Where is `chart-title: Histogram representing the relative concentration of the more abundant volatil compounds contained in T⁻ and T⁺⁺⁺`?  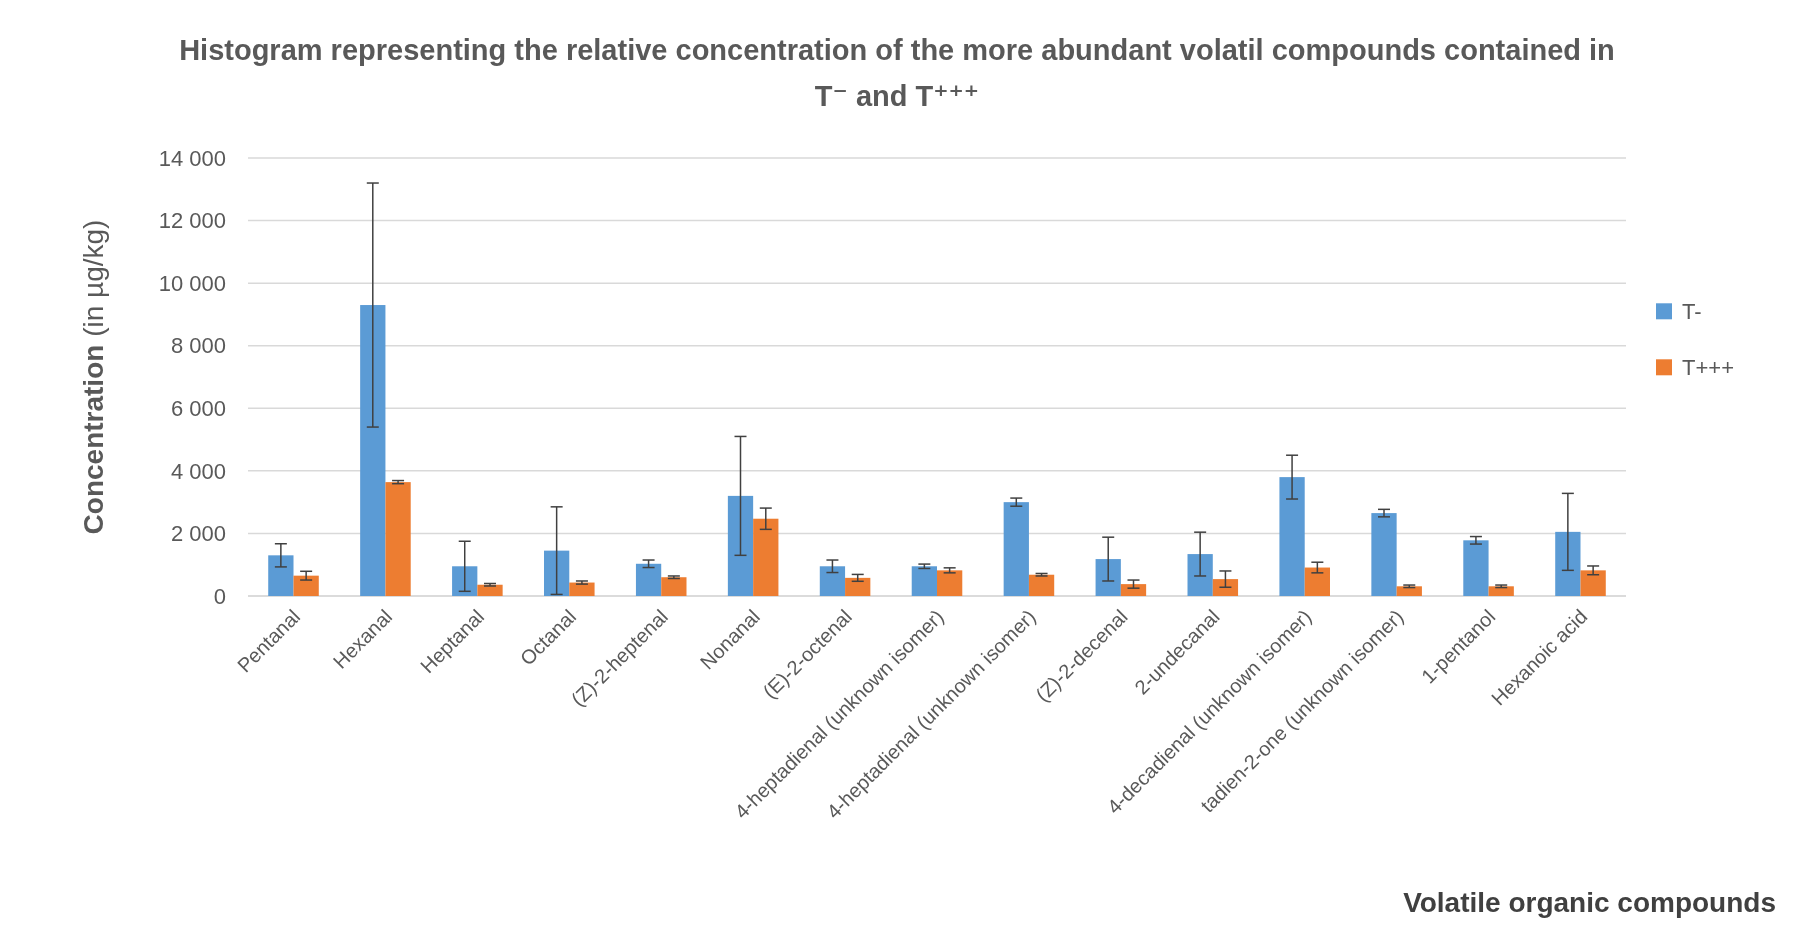 chart-title: Histogram representing the relative concentration of the more abundant volatil compounds contained in T⁻ and T⁺⁺⁺ is located at coordinates (897, 73).